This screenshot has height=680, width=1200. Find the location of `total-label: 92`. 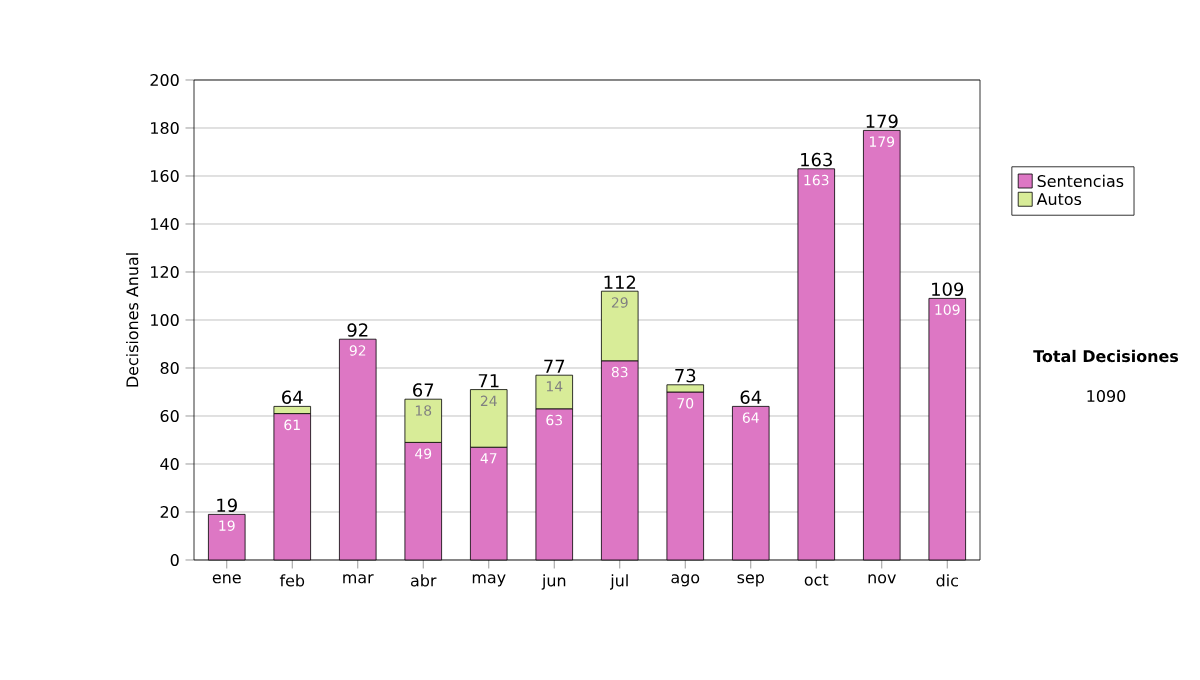

total-label: 92 is located at coordinates (357, 330).